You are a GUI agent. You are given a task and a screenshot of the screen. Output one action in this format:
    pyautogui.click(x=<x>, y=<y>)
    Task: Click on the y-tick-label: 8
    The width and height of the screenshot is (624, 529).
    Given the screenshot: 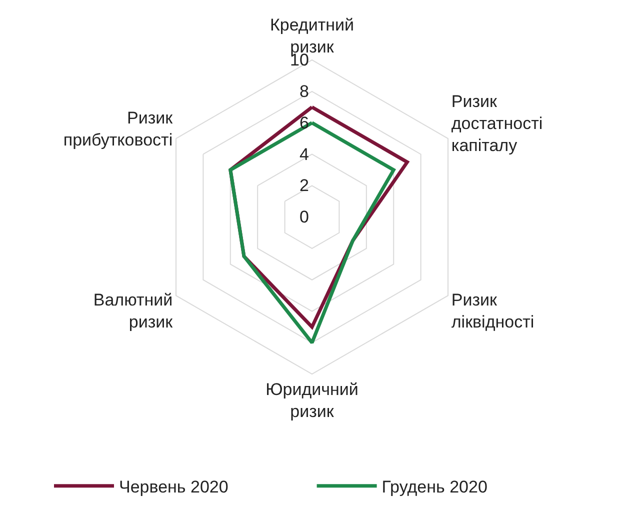 What is the action you would take?
    pyautogui.click(x=304, y=91)
    